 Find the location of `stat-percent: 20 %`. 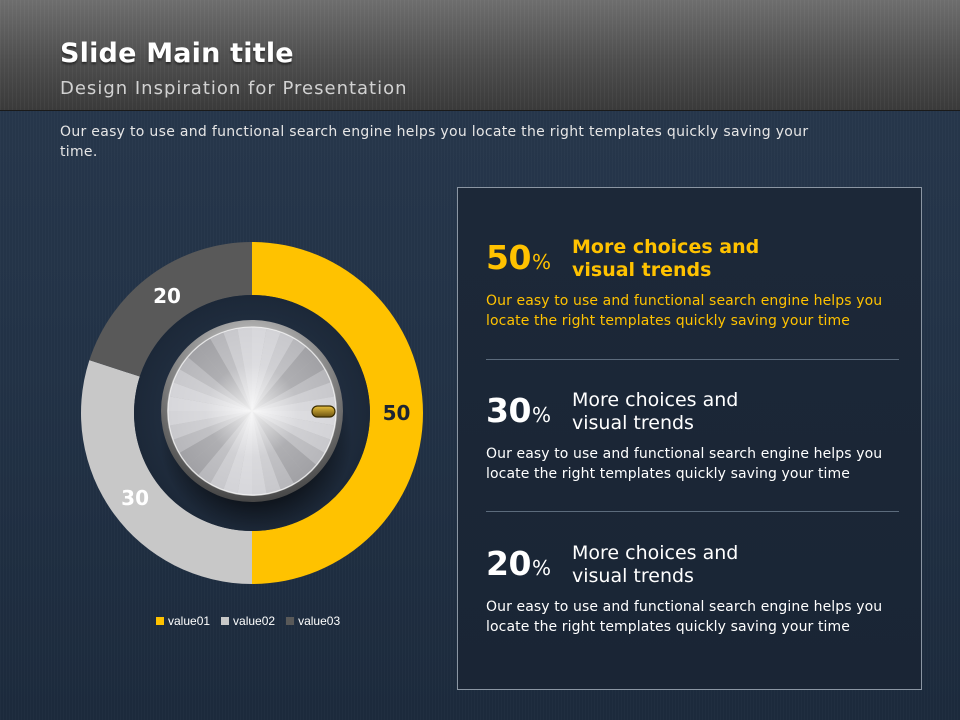

stat-percent: 20 % is located at coordinates (529, 562).